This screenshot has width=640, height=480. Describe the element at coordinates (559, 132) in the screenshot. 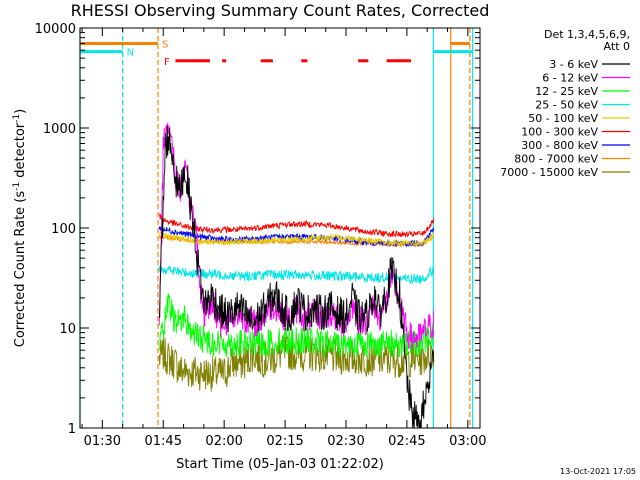

I see `legend-label-5: 100 - 300 keV` at that location.